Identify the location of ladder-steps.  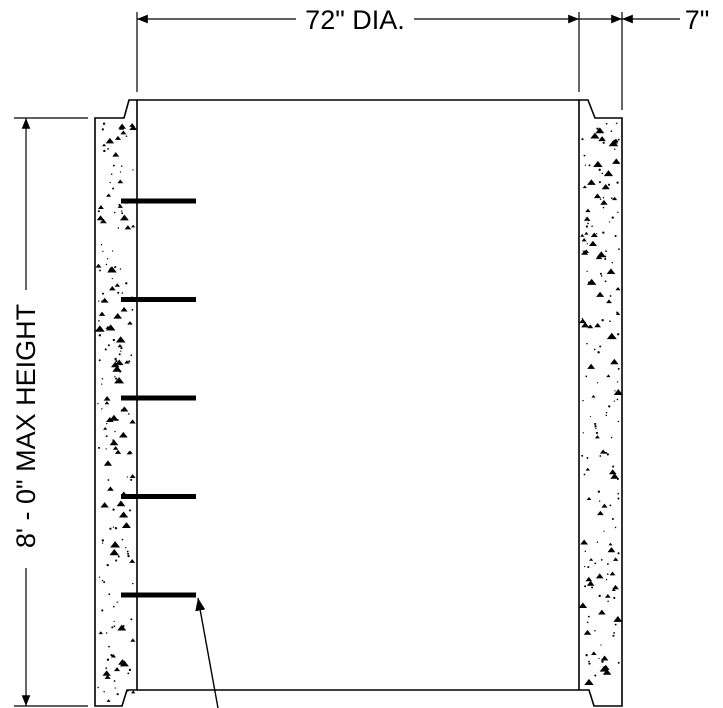
(158, 398).